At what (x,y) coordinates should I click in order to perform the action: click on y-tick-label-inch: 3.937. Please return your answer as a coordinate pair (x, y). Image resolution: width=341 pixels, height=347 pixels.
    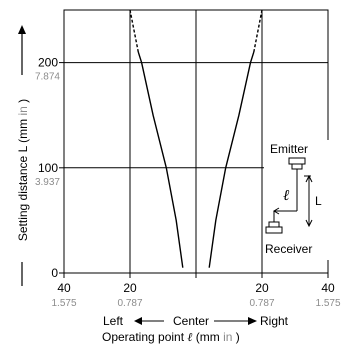
    Looking at the image, I should click on (47, 182).